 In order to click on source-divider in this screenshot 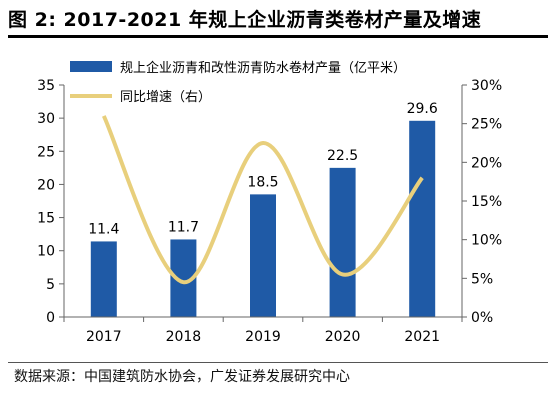, I will do `click(278, 362)`.